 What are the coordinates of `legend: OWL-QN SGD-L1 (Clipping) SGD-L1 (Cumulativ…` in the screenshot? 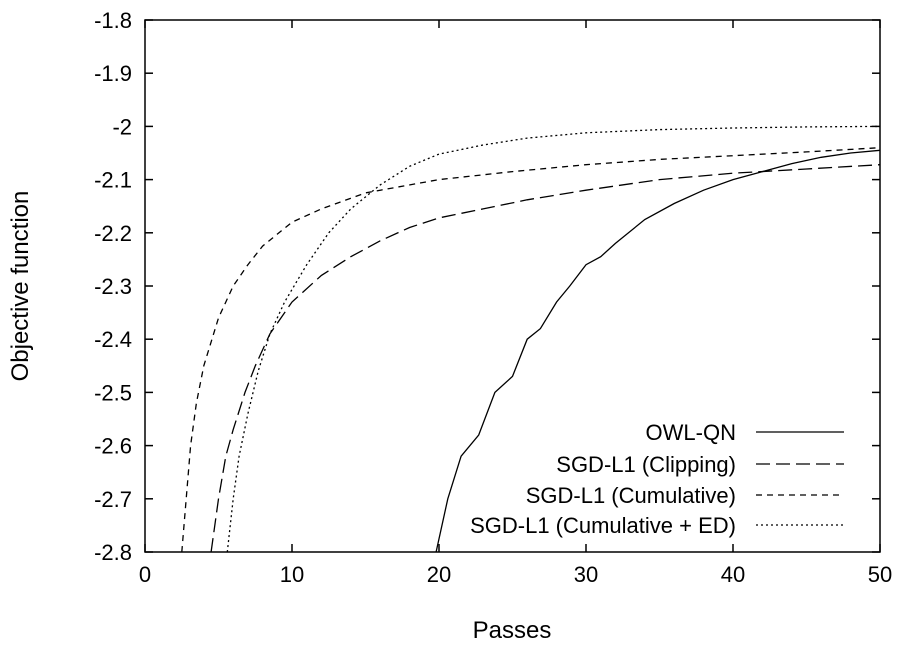 It's located at (657, 479).